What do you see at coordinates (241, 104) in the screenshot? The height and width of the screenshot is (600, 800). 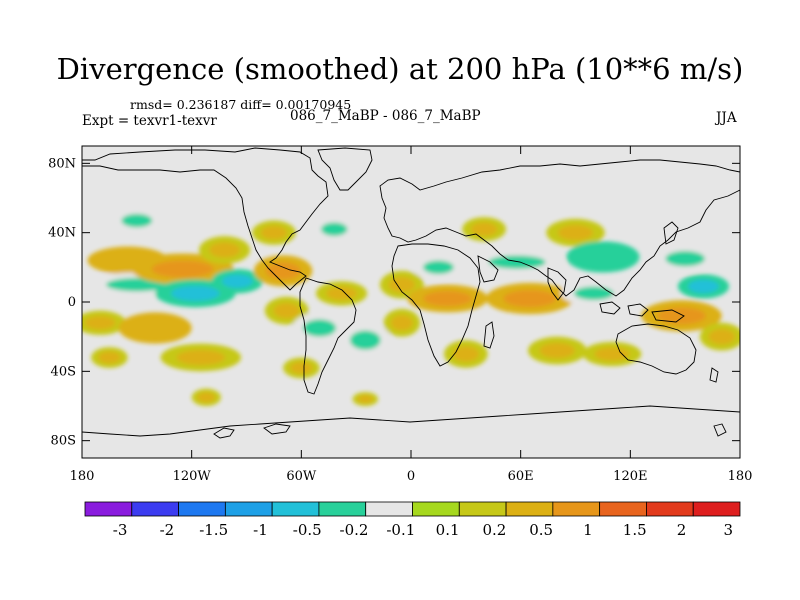 I see `stats-line: rmsd= 0.236187 diff= 0.00170945` at bounding box center [241, 104].